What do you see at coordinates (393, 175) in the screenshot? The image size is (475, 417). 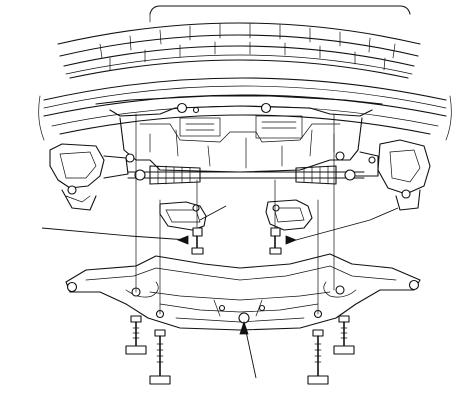 I see `right-brake-assembly` at bounding box center [393, 175].